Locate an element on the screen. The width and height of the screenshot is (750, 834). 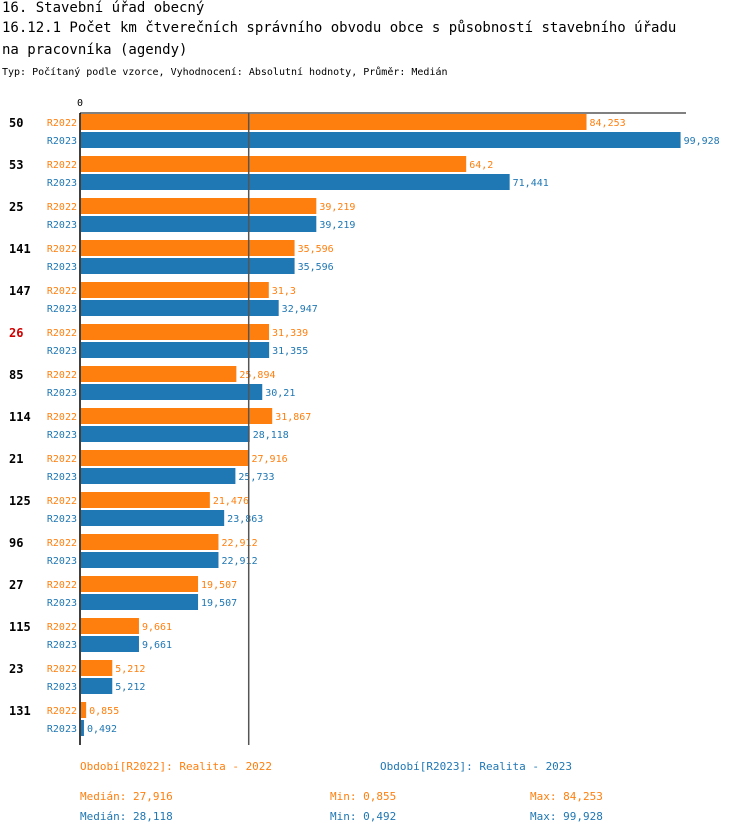
data-label: 0,492 is located at coordinates (102, 729).